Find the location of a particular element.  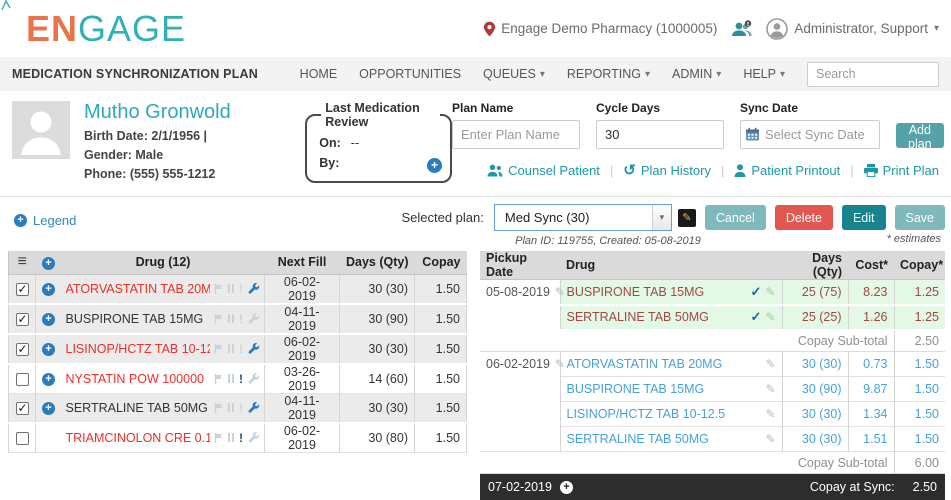

legend-link: + Legend is located at coordinates (45, 220).